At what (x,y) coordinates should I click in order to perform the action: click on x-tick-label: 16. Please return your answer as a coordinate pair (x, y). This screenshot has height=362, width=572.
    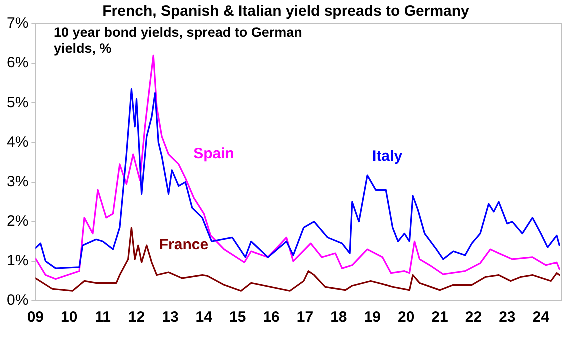
    Looking at the image, I should click on (271, 317).